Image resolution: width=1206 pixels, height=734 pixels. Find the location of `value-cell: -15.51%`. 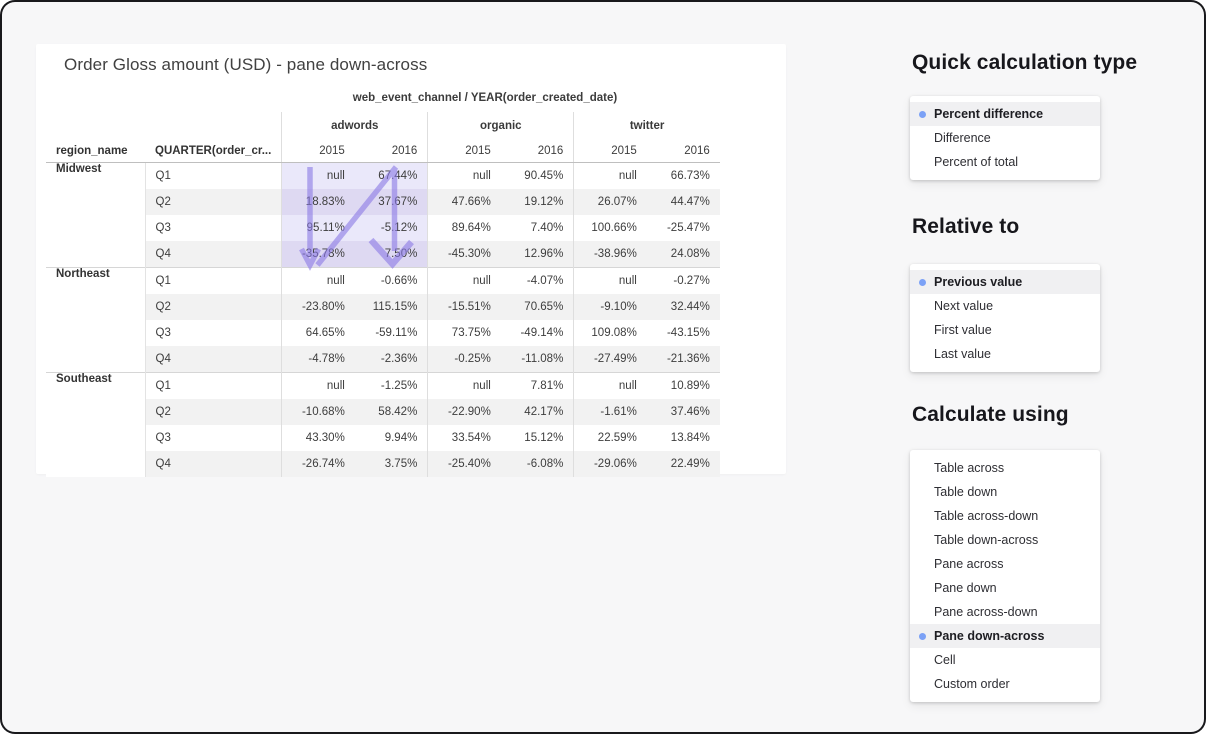

value-cell: -15.51% is located at coordinates (464, 307).